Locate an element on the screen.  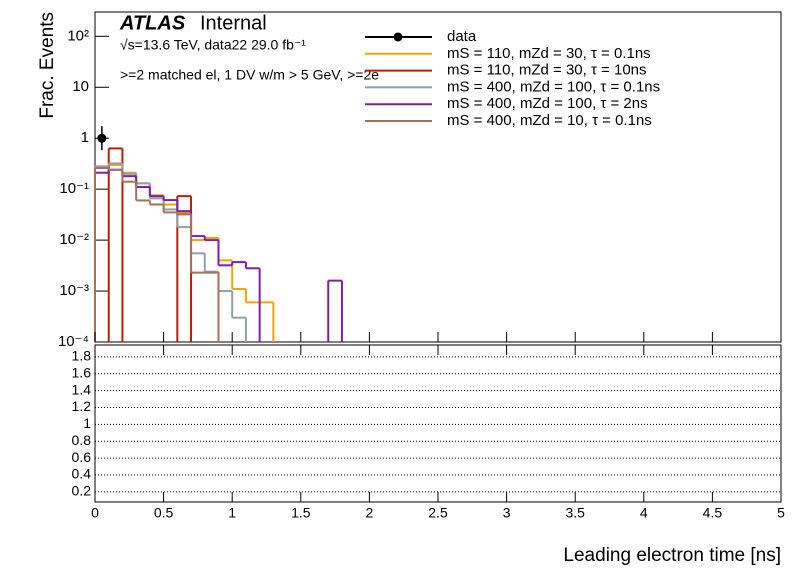
y-tick-label: 10⁻¹ is located at coordinates (74, 188).